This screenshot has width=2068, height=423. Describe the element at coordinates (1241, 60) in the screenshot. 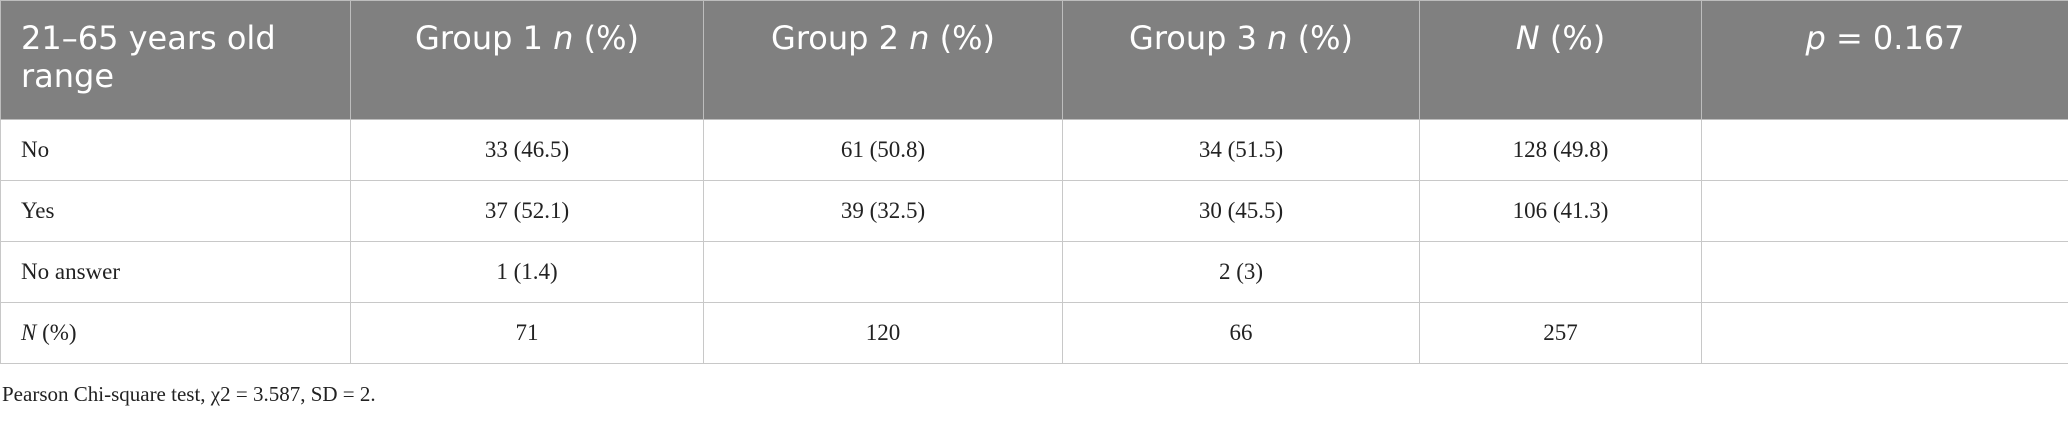

I see `header-cell: Group 3 n (%)` at that location.